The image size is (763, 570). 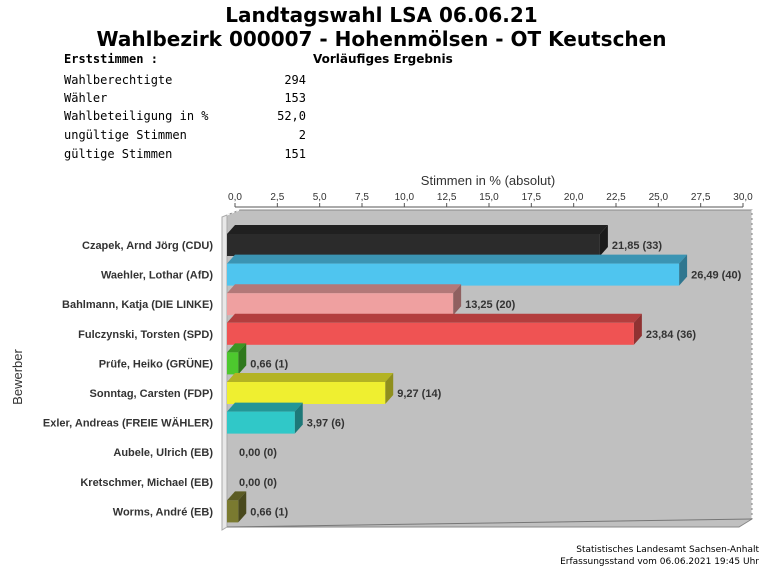 What do you see at coordinates (118, 80) in the screenshot?
I see `stat-label-wahlberechtigte: Wahlberechtigte` at bounding box center [118, 80].